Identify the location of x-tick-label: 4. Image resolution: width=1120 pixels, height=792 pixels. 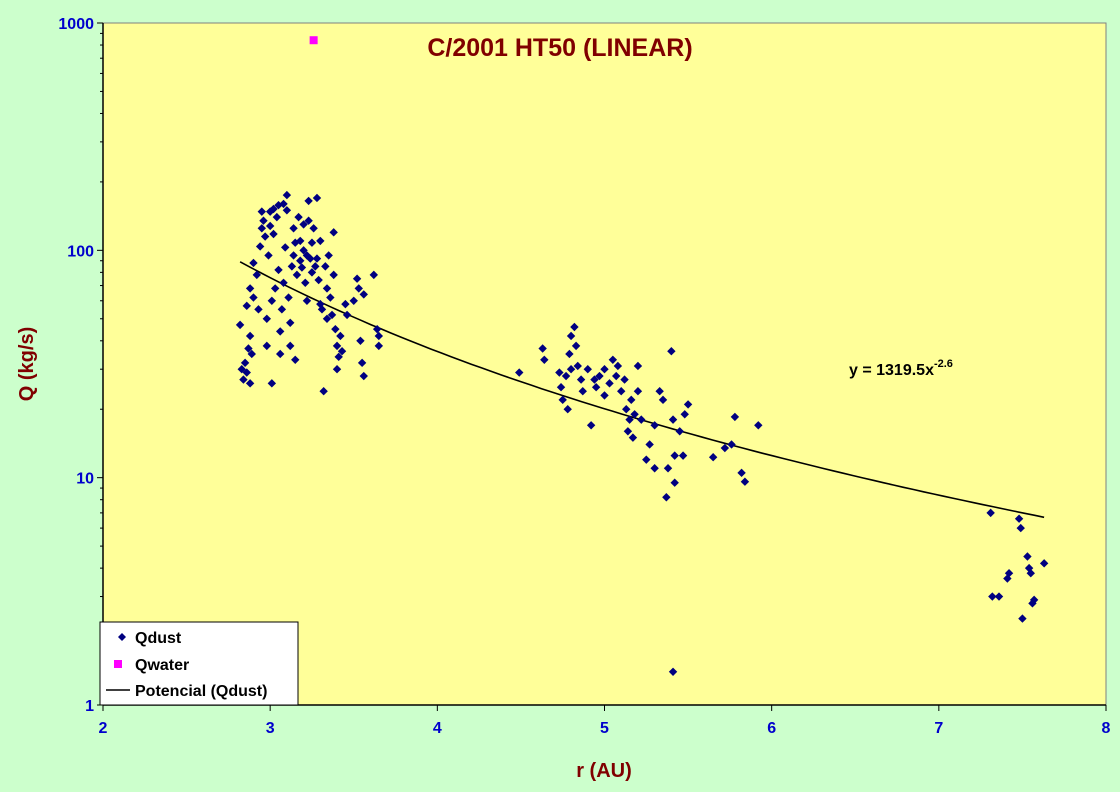
(437, 728).